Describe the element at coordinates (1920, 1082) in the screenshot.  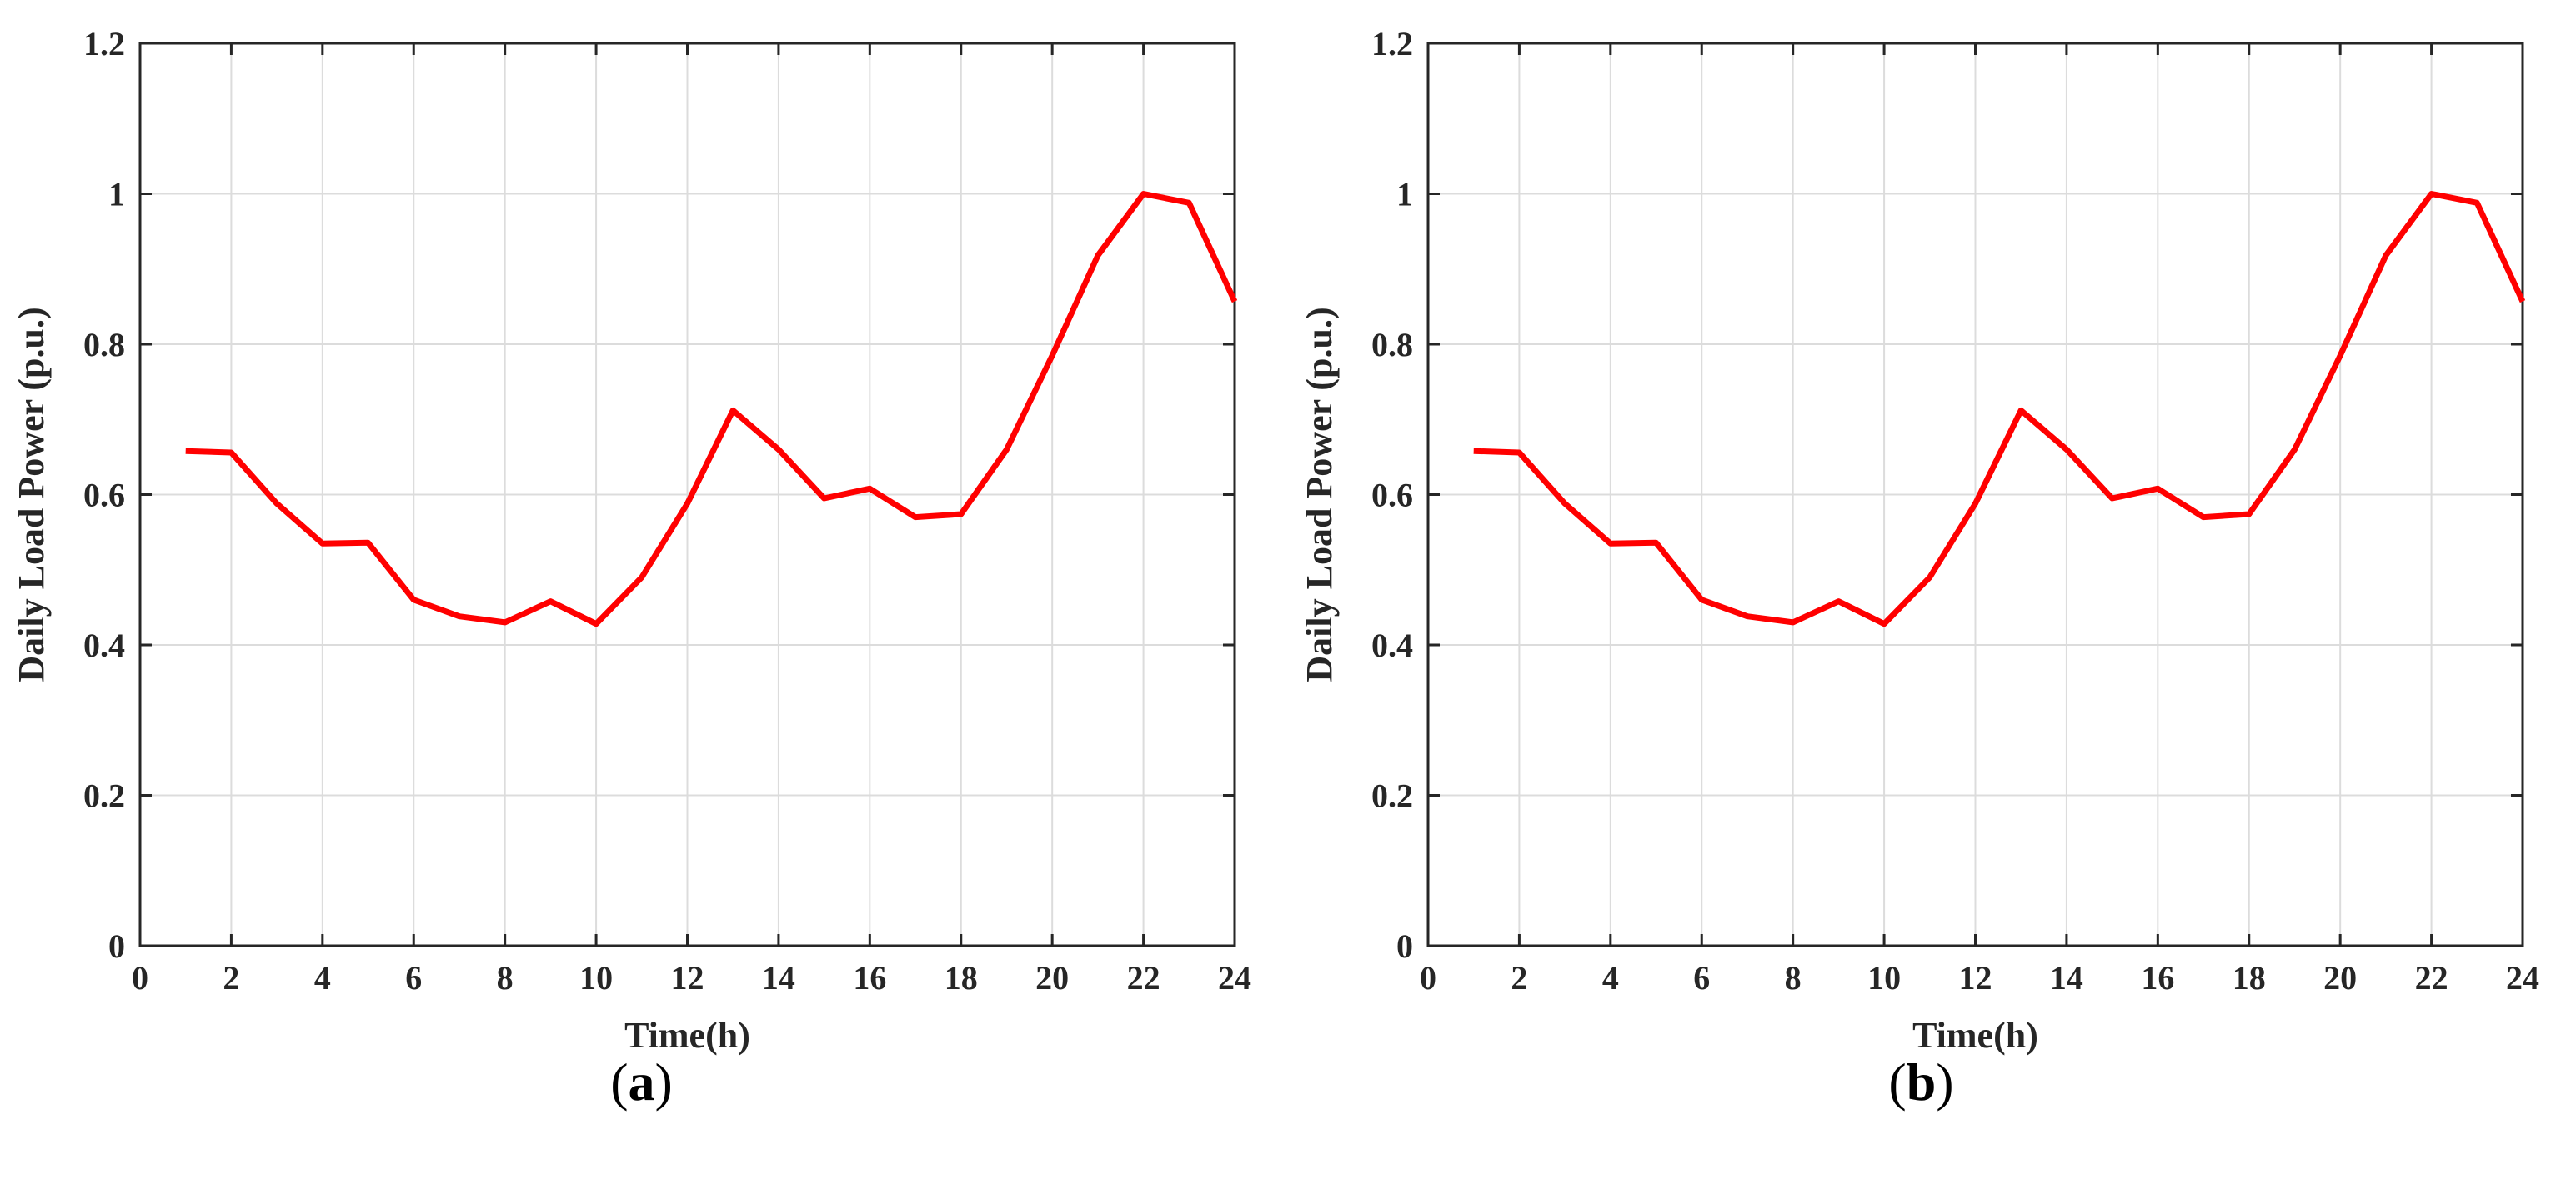
I see `panel-caption-b: (b)` at that location.